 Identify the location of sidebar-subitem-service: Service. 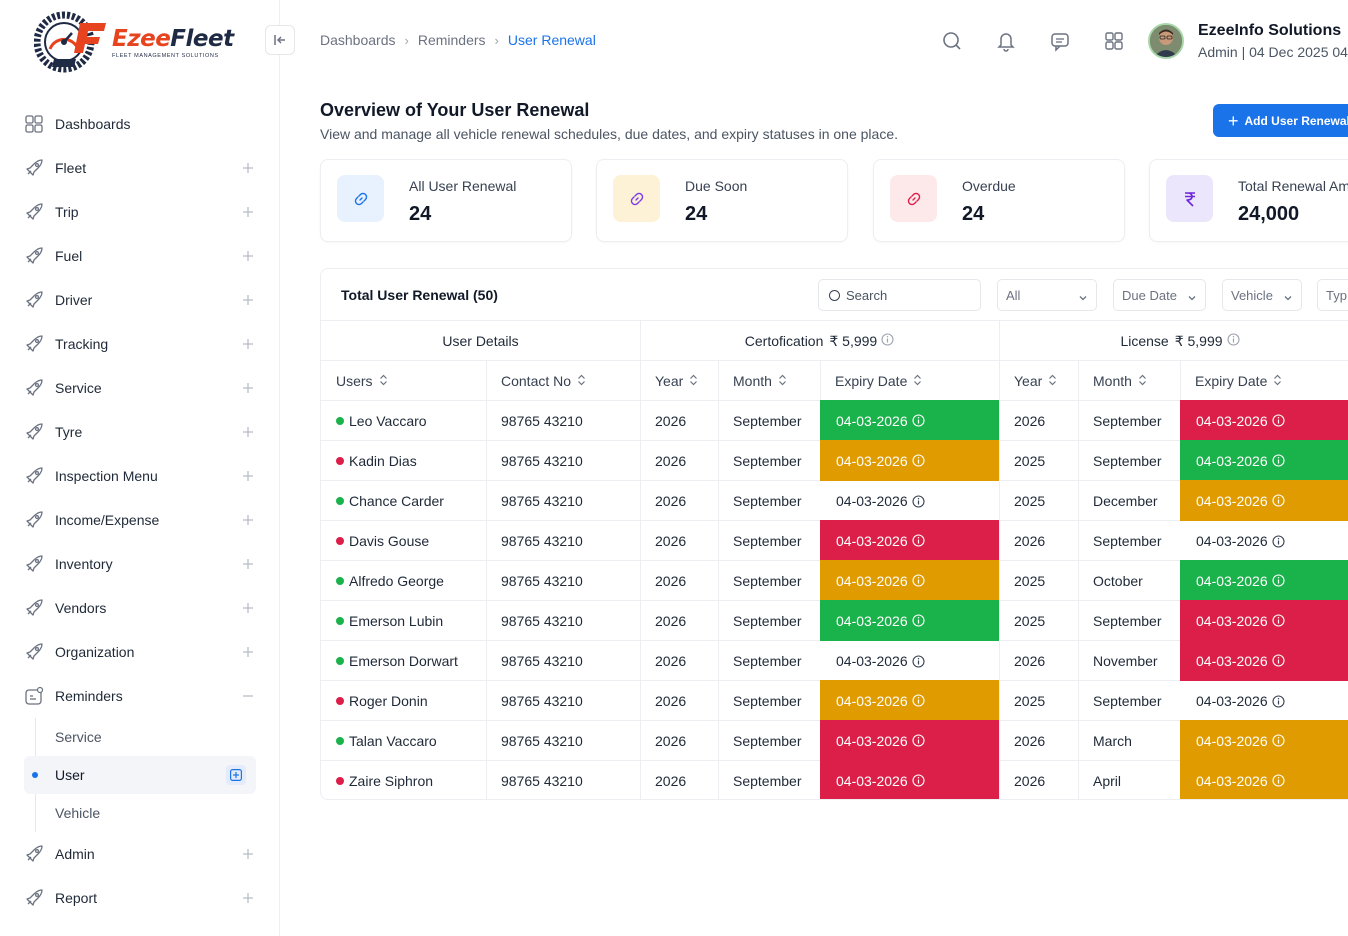
(140, 737).